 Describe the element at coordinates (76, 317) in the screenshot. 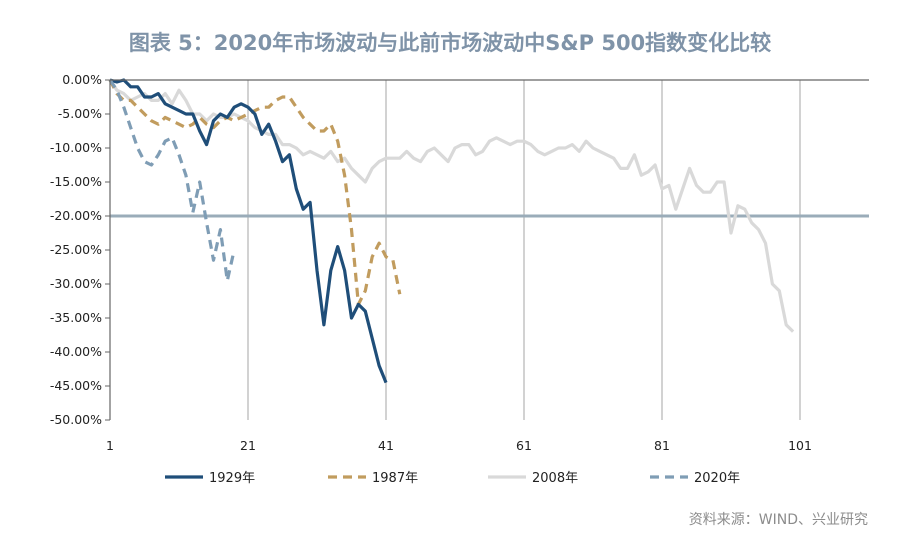

I see `y-tick-label: -35.00%` at that location.